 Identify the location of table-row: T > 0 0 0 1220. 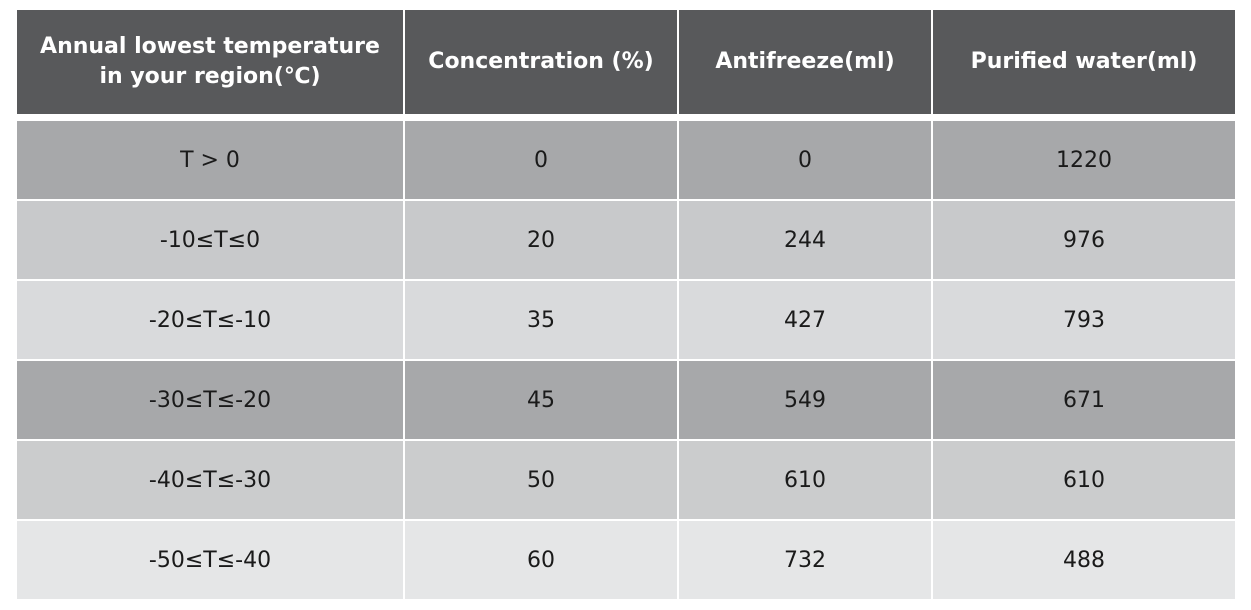
(626, 161).